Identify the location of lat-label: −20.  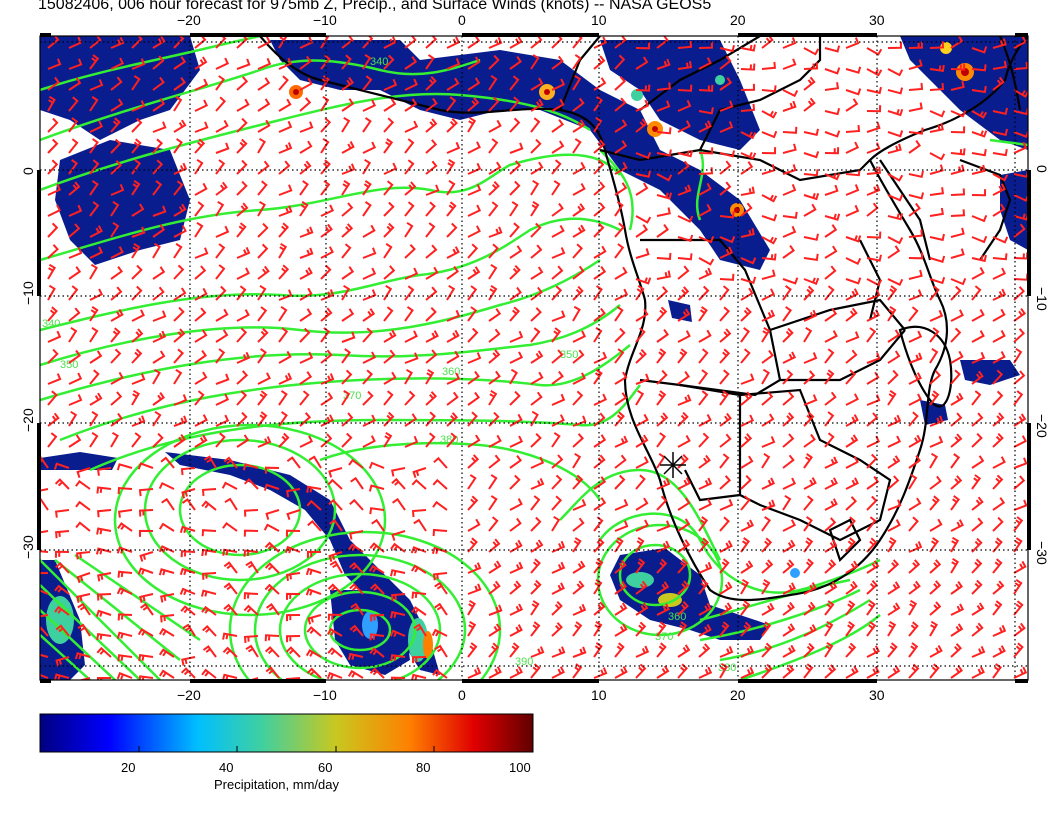
(1042, 426).